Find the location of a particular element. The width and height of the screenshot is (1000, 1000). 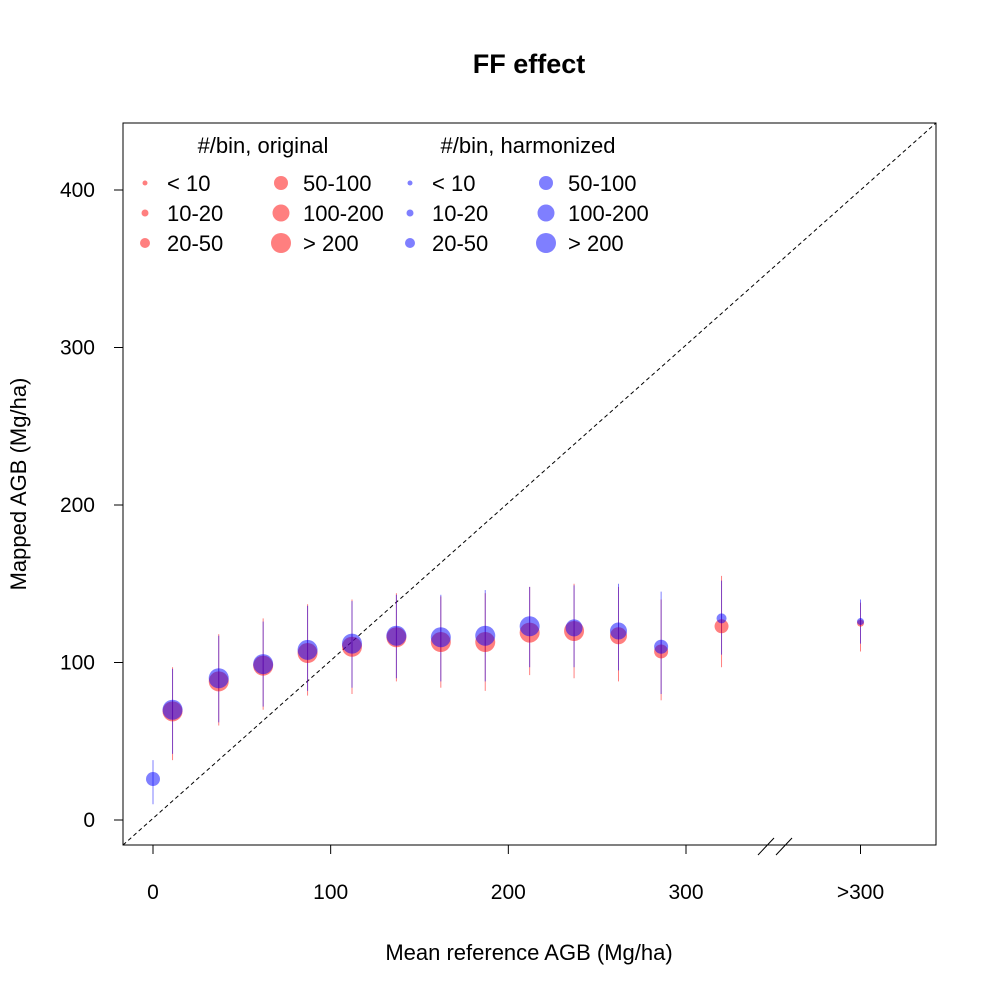

x-tick-label-200: 200 is located at coordinates (508, 892).